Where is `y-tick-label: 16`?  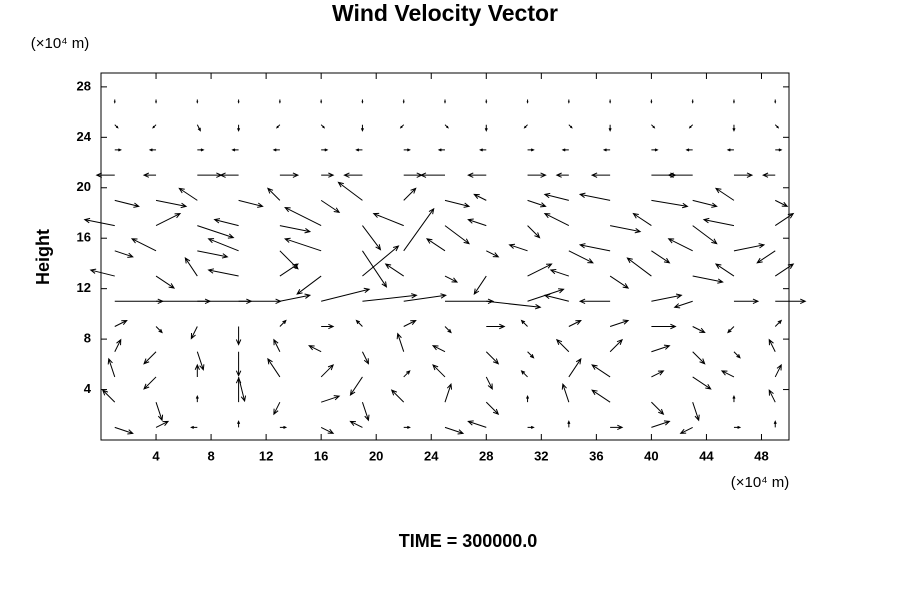
y-tick-label: 16 is located at coordinates (84, 237).